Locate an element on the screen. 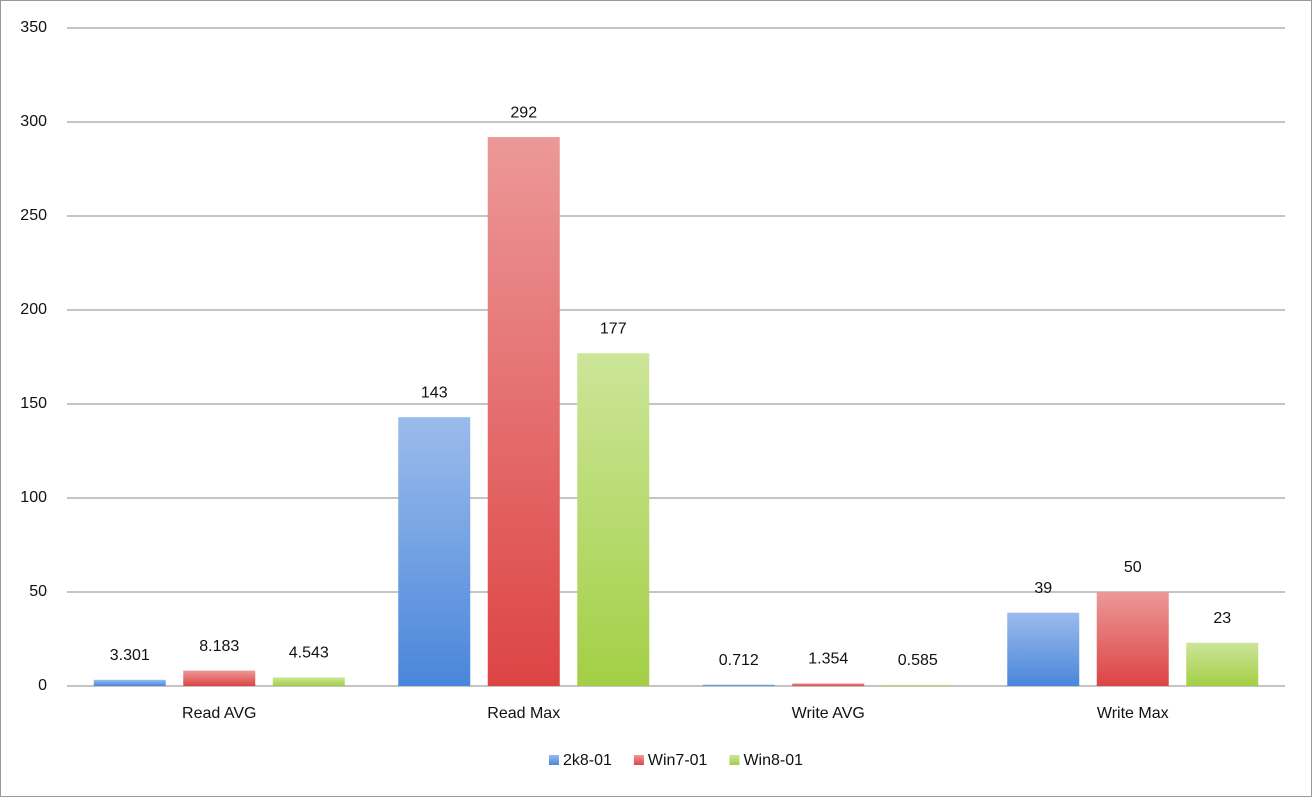 The width and height of the screenshot is (1313, 798). x-tick-label: Write Max is located at coordinates (1133, 713).